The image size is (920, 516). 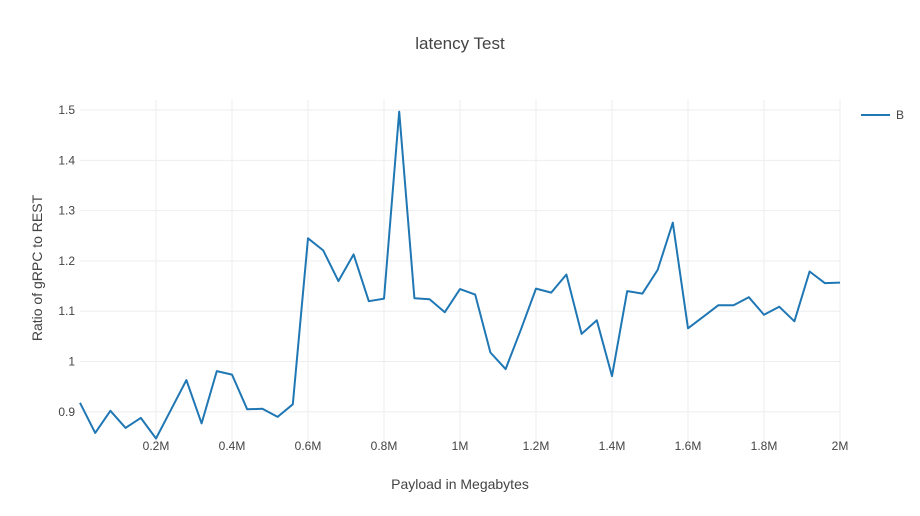 I want to click on y-axis-ticks: 0.9 1 1.1 1.2 1.3 1.4 1.5, so click(x=66, y=261).